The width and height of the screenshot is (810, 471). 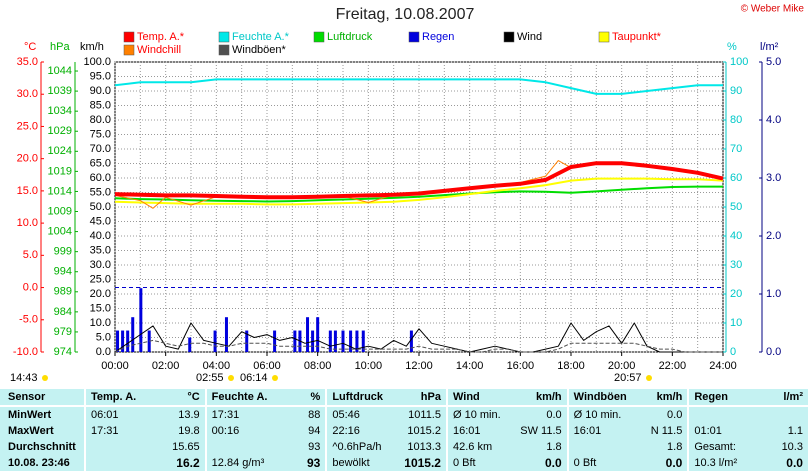 What do you see at coordinates (736, 236) in the screenshot?
I see `y-tick-label: 40` at bounding box center [736, 236].